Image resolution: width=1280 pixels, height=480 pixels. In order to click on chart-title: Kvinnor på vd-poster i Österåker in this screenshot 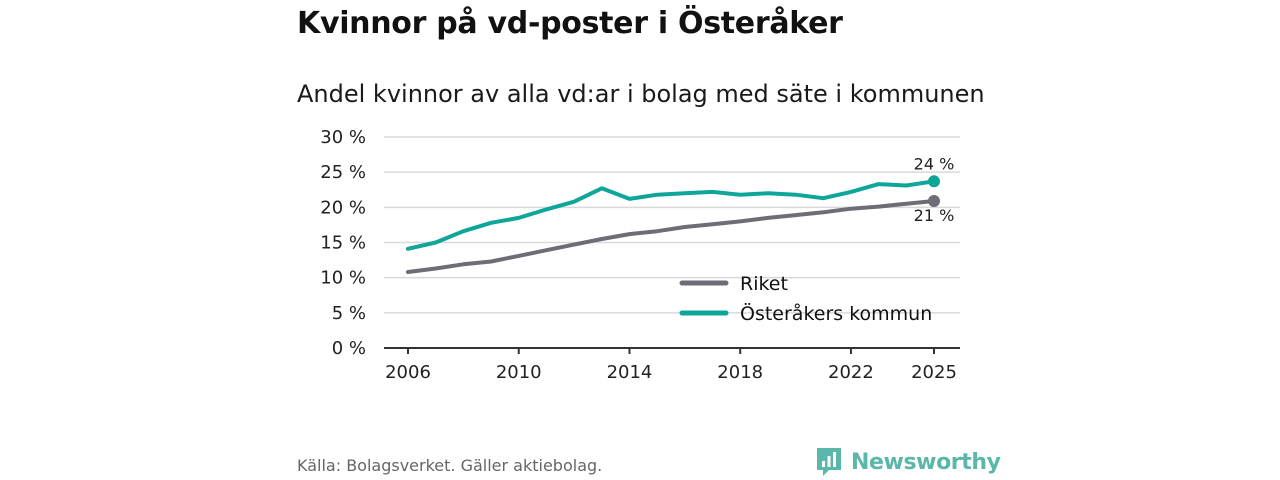, I will do `click(570, 23)`.